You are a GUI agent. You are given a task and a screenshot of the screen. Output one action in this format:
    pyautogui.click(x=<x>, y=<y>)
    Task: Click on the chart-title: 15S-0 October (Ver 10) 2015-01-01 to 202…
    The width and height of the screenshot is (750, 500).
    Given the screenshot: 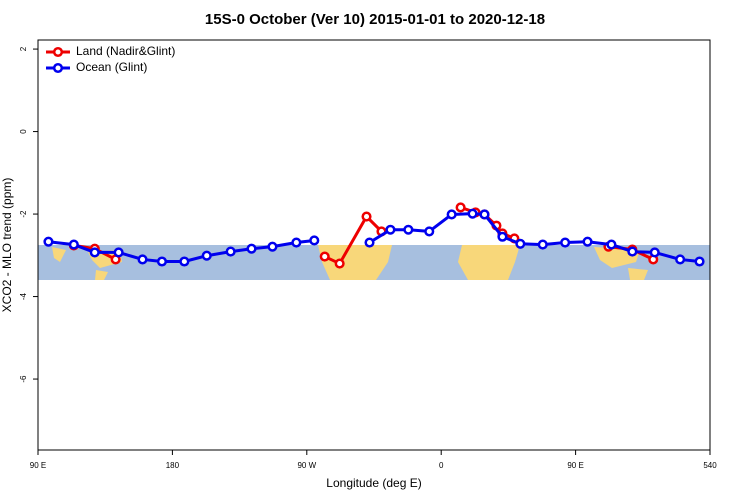 What is the action you would take?
    pyautogui.click(x=375, y=19)
    